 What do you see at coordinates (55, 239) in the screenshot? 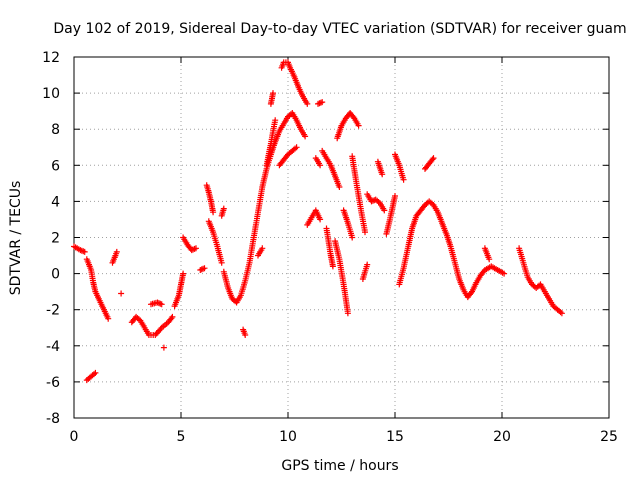
I see `y-tick-label: 2` at bounding box center [55, 239].